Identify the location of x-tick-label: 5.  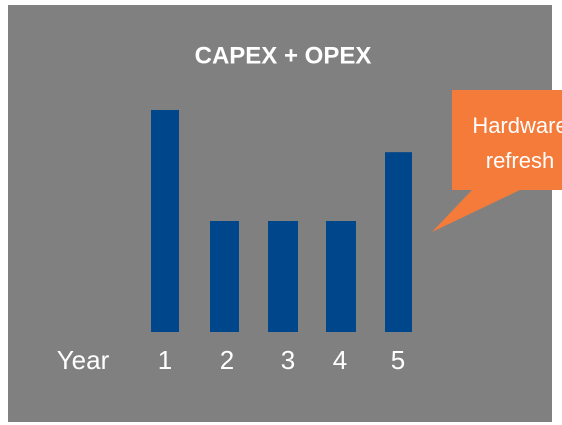
(398, 360).